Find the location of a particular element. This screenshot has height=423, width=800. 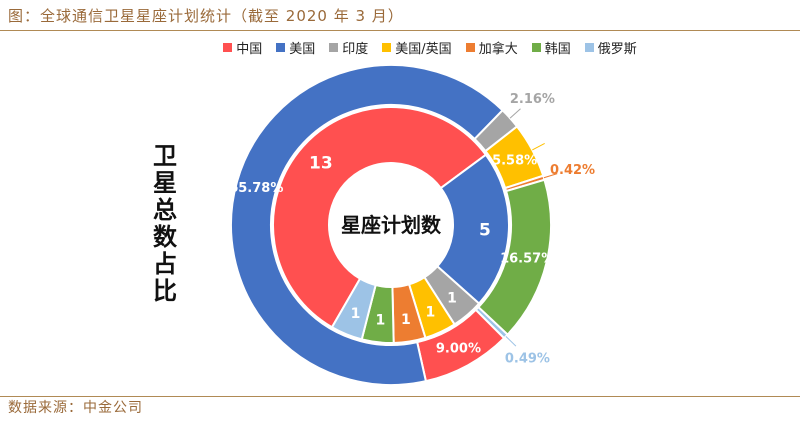

outer-data-label: 9.00% is located at coordinates (458, 349).